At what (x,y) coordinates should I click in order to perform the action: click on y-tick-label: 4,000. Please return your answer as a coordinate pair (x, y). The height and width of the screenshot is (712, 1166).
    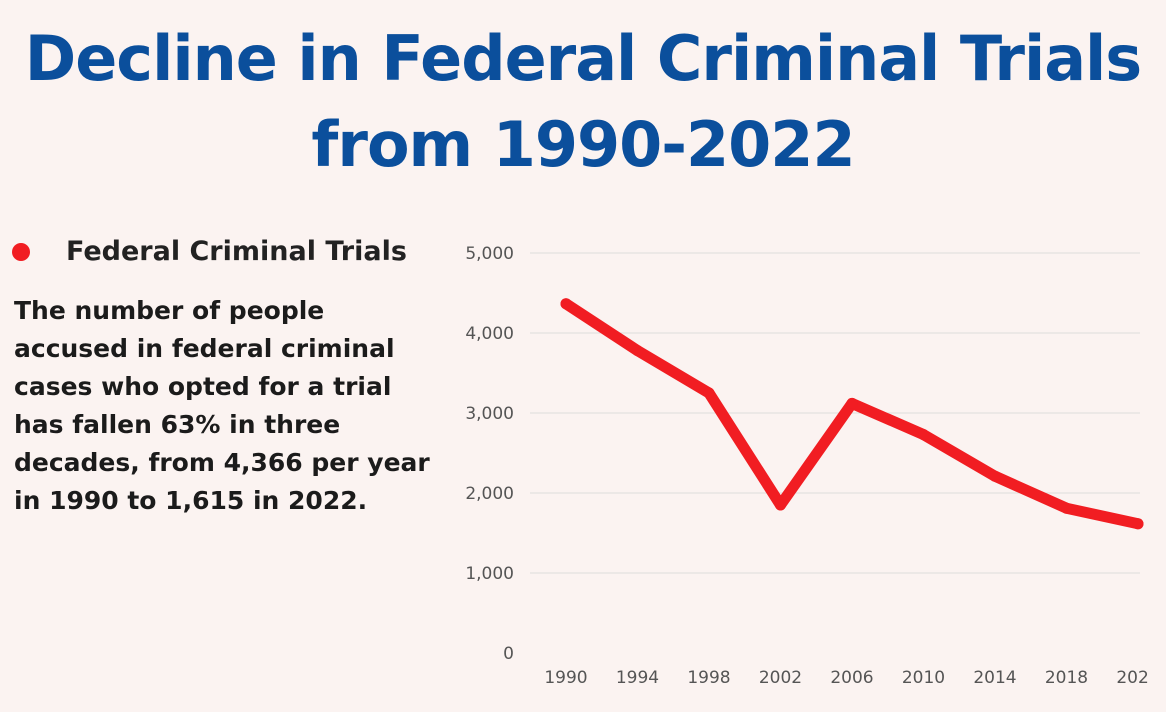
    Looking at the image, I should click on (489, 334).